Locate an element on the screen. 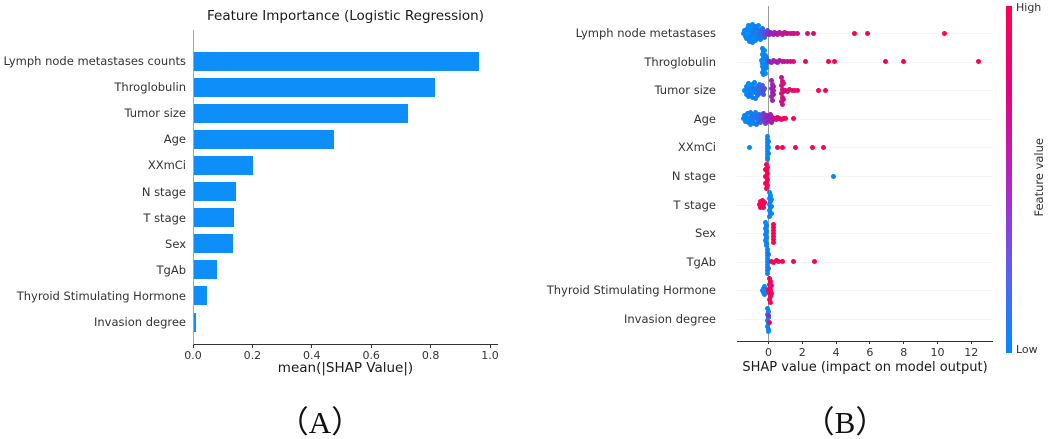 The width and height of the screenshot is (1052, 439). beeswarm-row-label: Invasion degree is located at coordinates (670, 319).